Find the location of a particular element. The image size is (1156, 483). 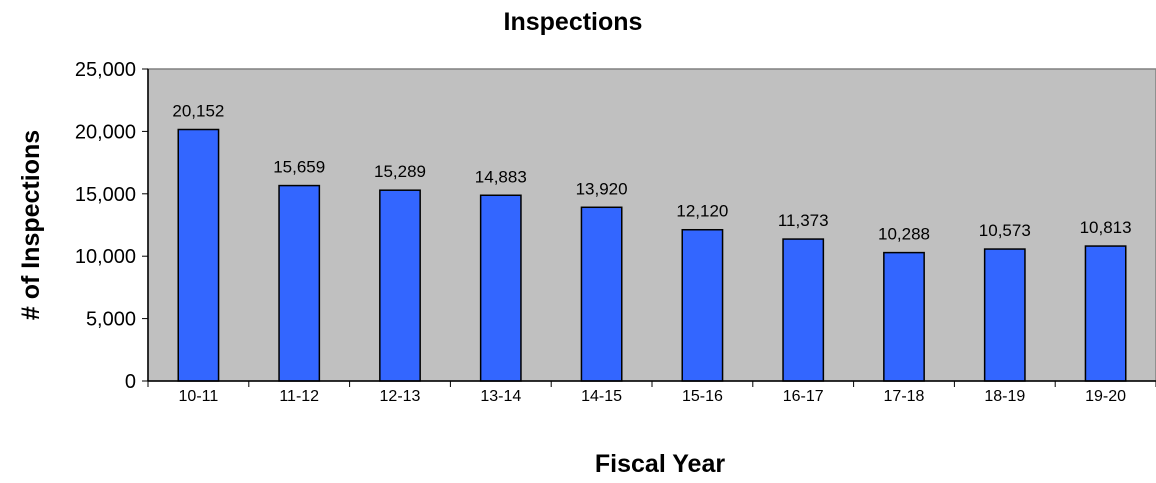

y-tick-label-1: 5,000 is located at coordinates (111, 320).